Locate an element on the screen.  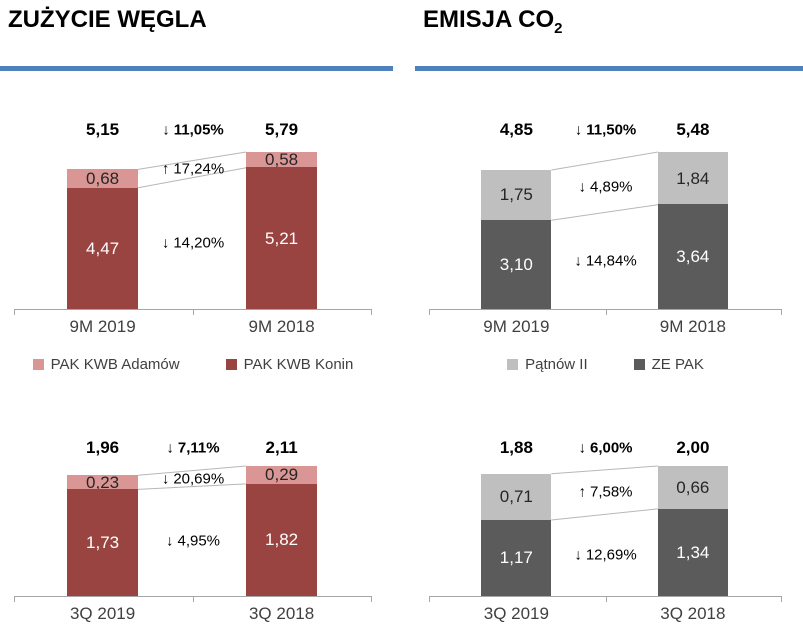
total-value-label: 4,85 is located at coordinates (516, 129).